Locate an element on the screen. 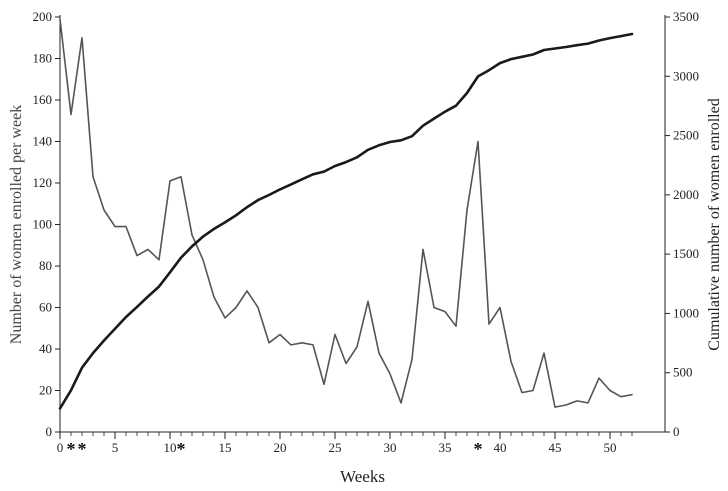 This screenshot has width=728, height=491. x-tick-label: 45 is located at coordinates (555, 447).